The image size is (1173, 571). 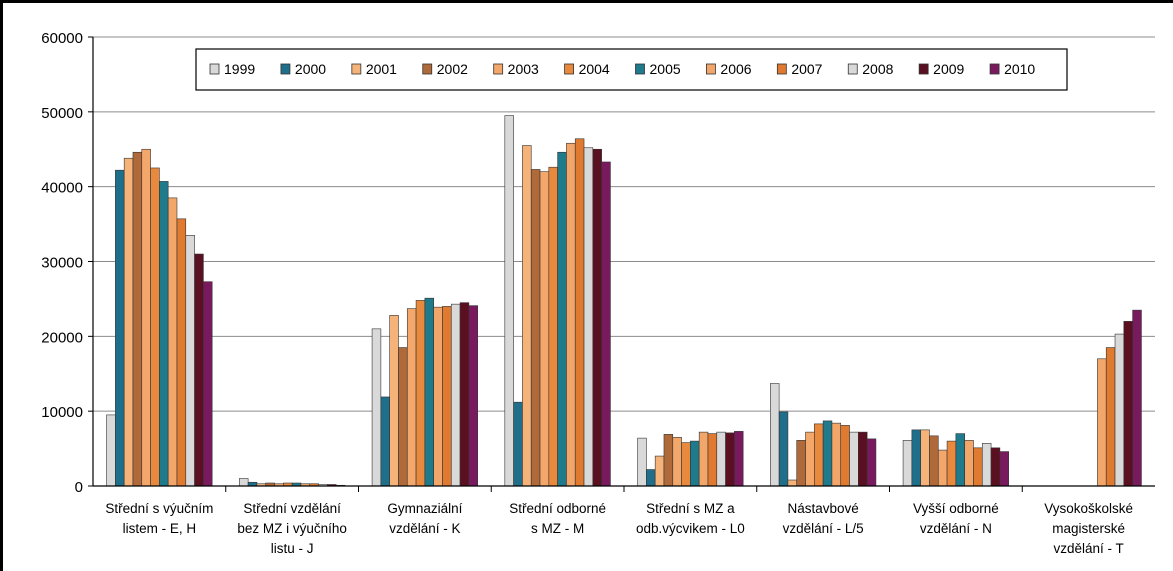 I want to click on x-category-label: Vyšší odborné vzdělání - N, so click(x=956, y=518).